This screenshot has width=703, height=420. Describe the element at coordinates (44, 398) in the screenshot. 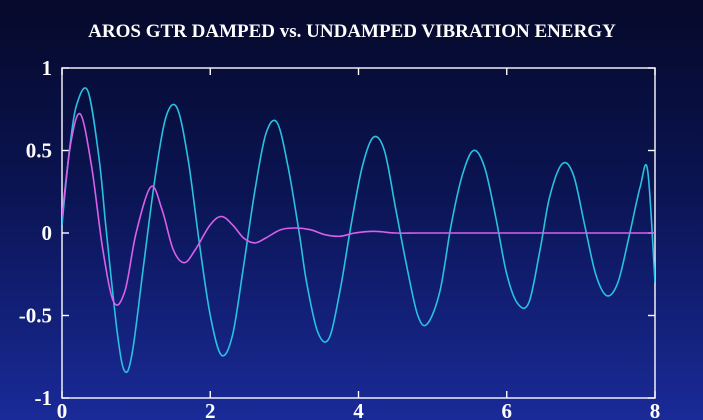

I see `y-tick-label: -1` at that location.